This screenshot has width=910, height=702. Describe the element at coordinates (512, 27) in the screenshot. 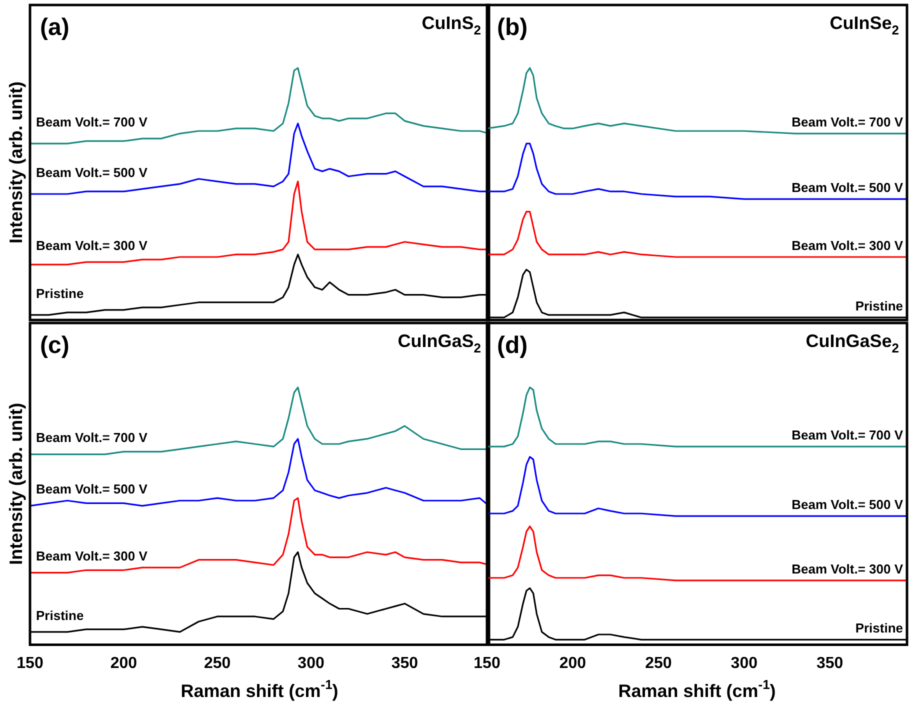

I see `text: (b)` at that location.